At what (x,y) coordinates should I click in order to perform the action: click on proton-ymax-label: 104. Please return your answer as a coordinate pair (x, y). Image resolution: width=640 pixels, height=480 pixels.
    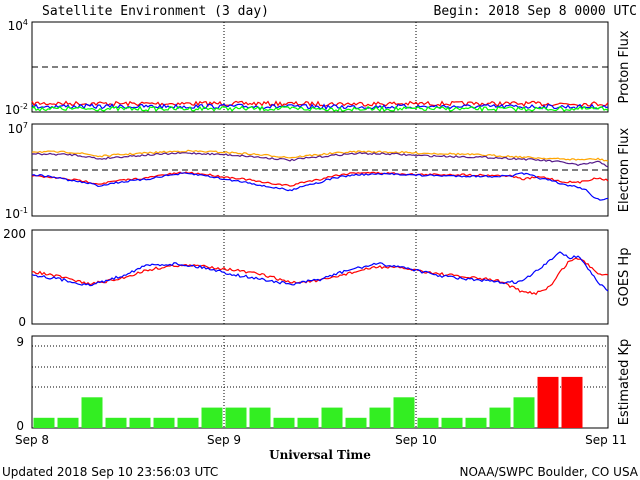
    Looking at the image, I should click on (18, 25).